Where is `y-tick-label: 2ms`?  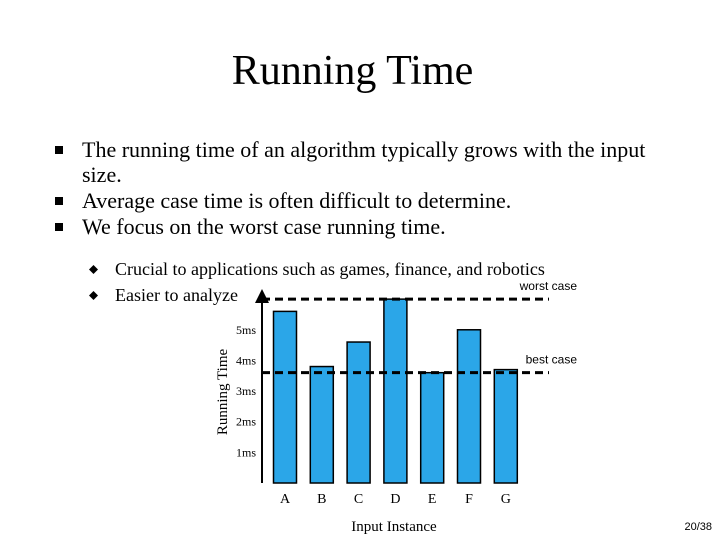 y-tick-label: 2ms is located at coordinates (246, 422).